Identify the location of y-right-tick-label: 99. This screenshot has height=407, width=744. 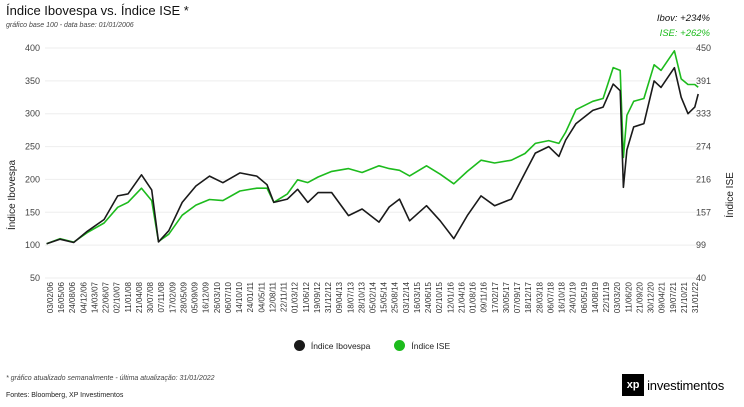
(701, 245).